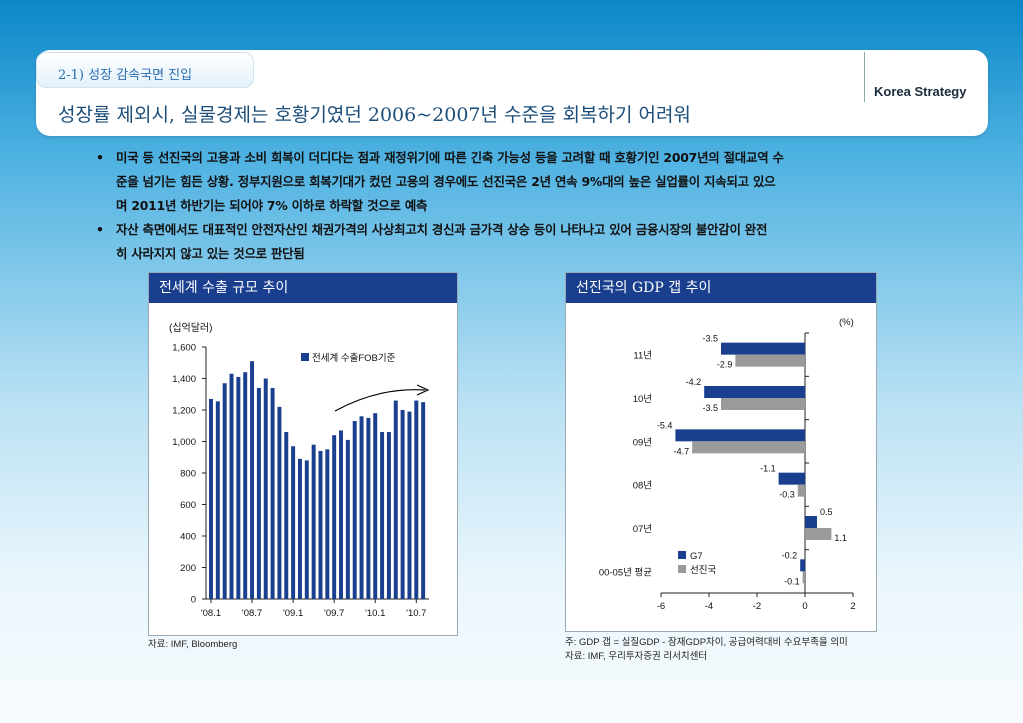 This screenshot has height=723, width=1023. Describe the element at coordinates (725, 365) in the screenshot. I see `data-label: -2.9` at that location.